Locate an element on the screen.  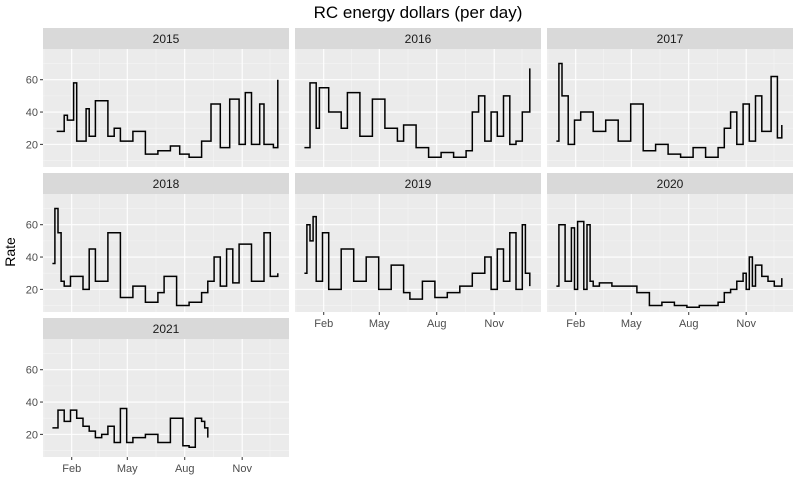
facet-strip-label: 2017 is located at coordinates (670, 39).